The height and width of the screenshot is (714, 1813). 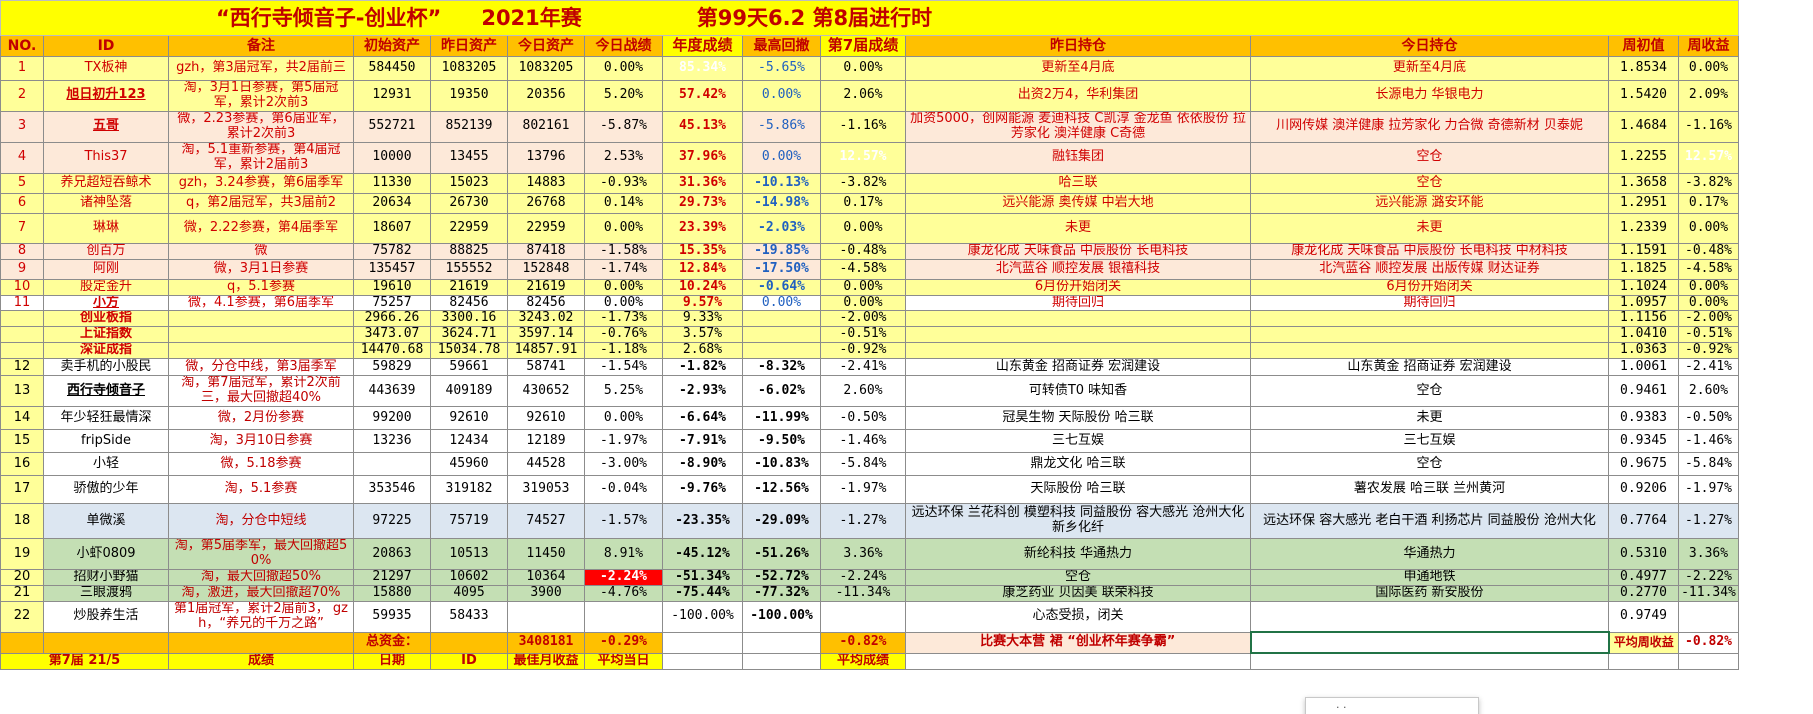 I want to click on avg-week-label: 平均周收益, so click(x=1643, y=642).